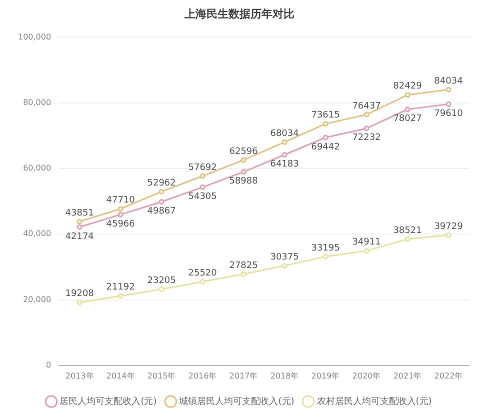 This screenshot has height=420, width=499. Describe the element at coordinates (203, 273) in the screenshot. I see `data-label: 25520` at that location.